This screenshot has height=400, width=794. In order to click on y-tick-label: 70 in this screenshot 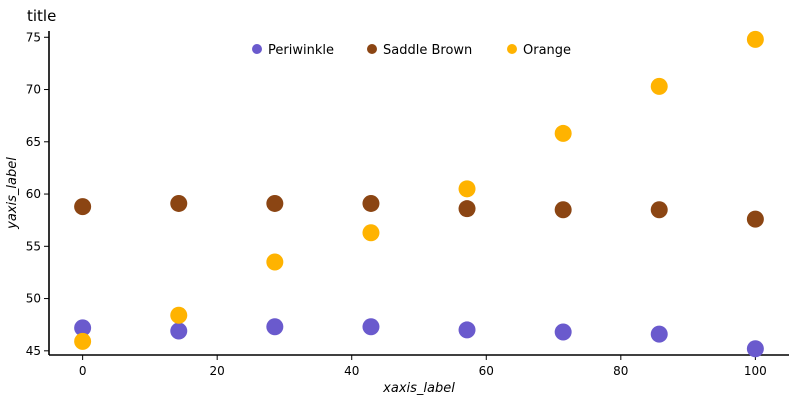, I will do `click(33, 90)`.